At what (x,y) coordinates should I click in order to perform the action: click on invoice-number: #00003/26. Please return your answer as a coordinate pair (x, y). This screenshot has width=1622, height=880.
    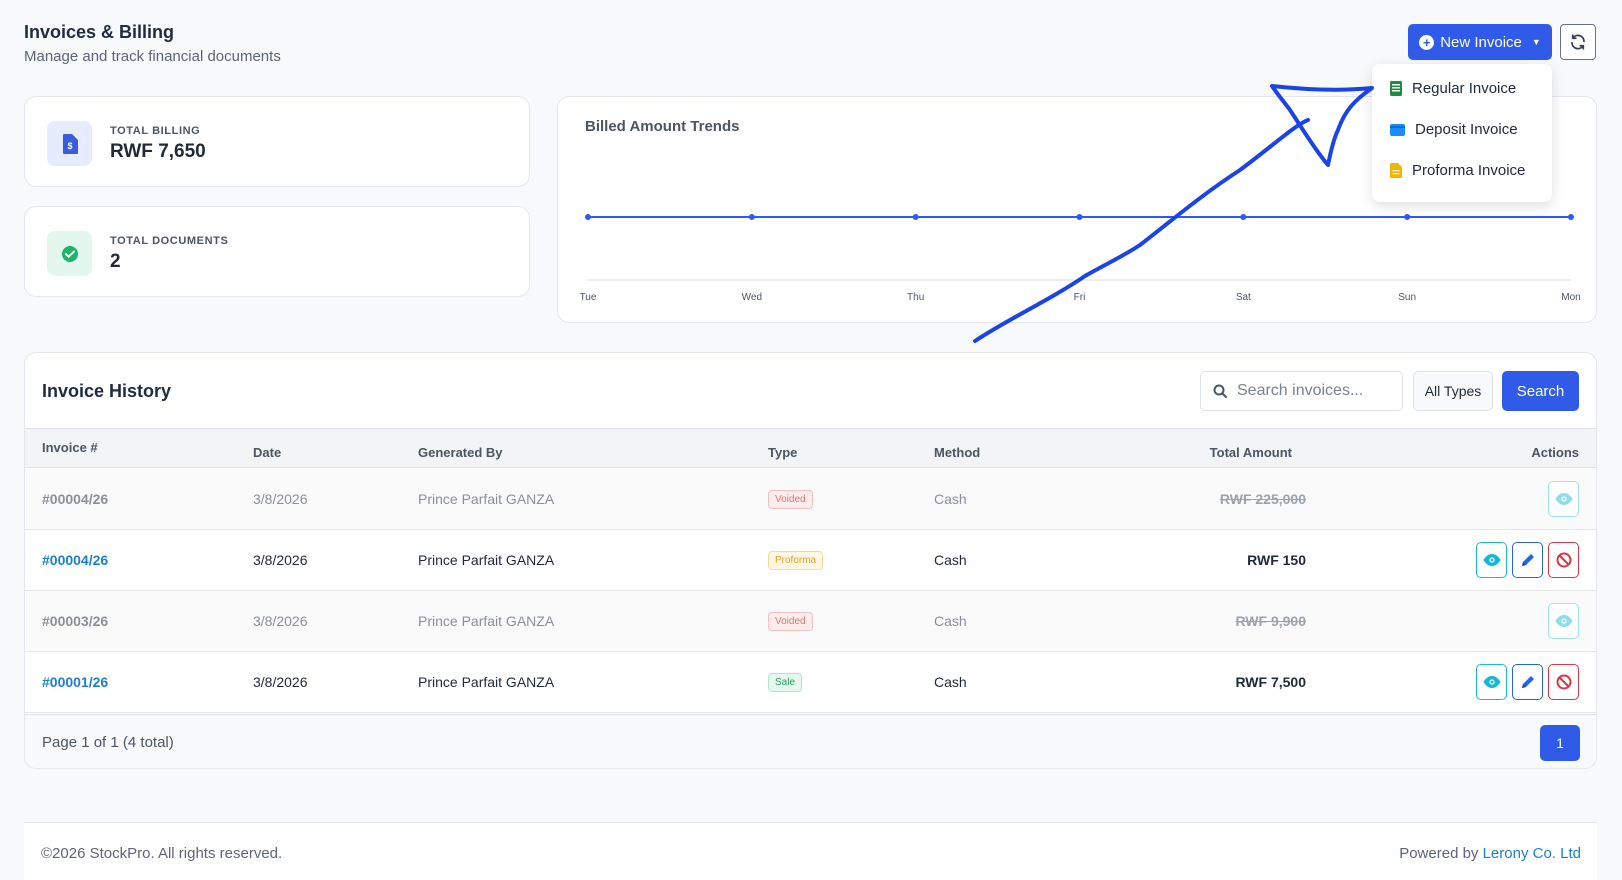
    Looking at the image, I should click on (75, 621).